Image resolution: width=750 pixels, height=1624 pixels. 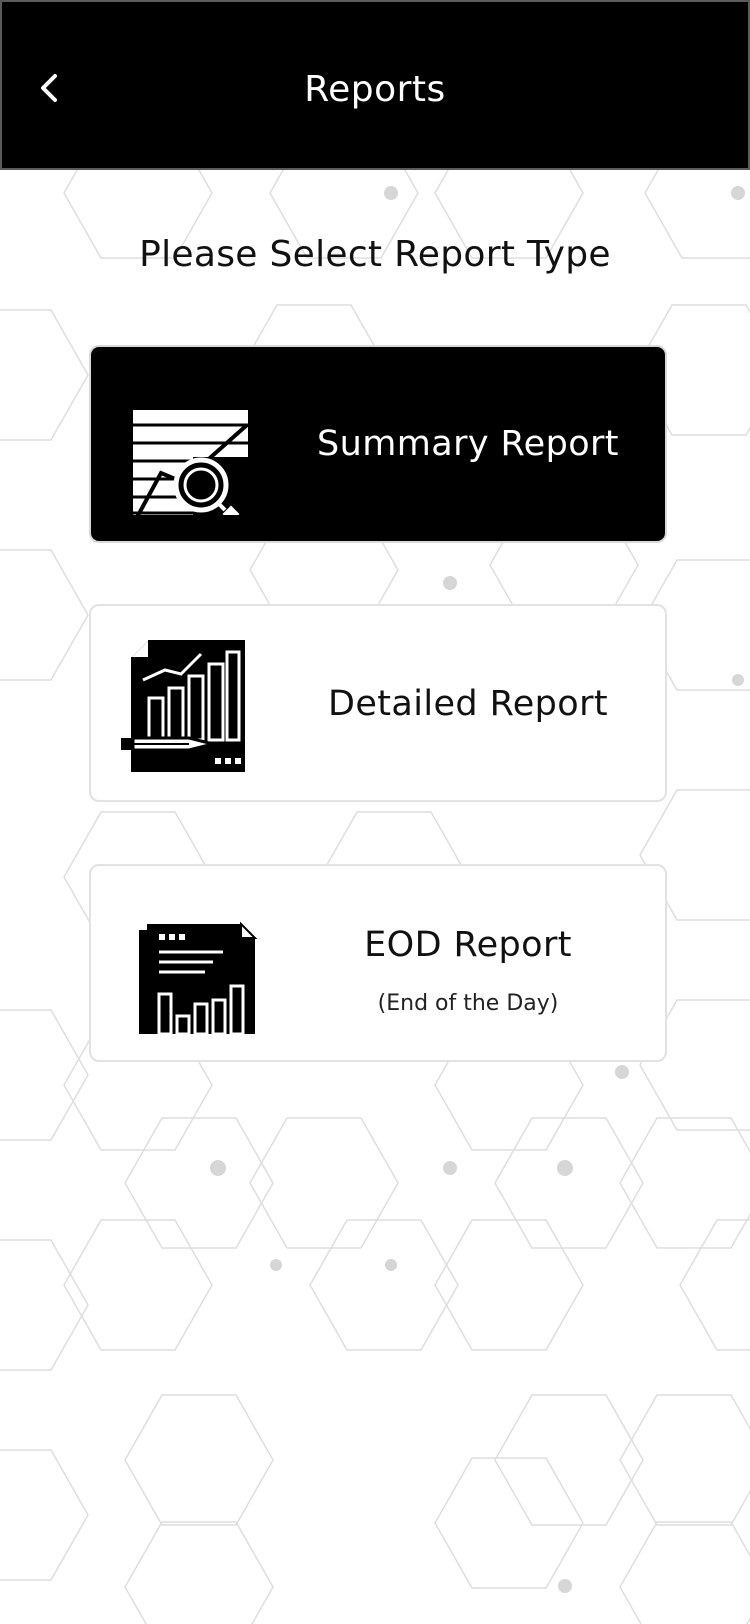 I want to click on summary-report-card: Summary Report, so click(x=378, y=444).